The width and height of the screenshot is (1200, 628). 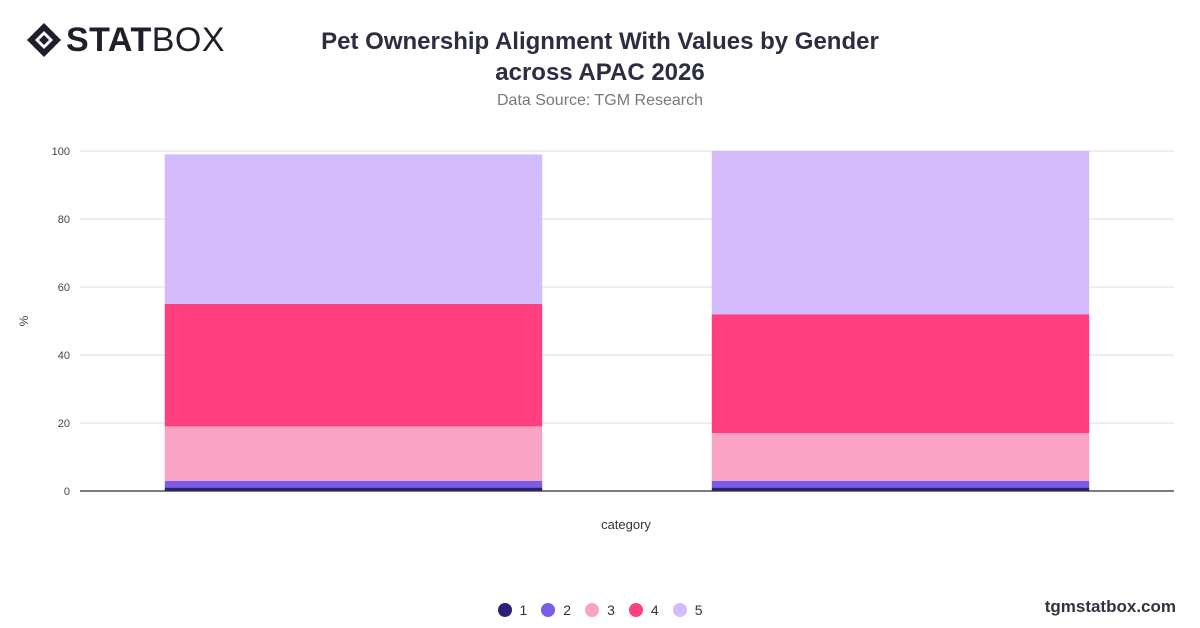 I want to click on legend-label: 4, so click(x=654, y=610).